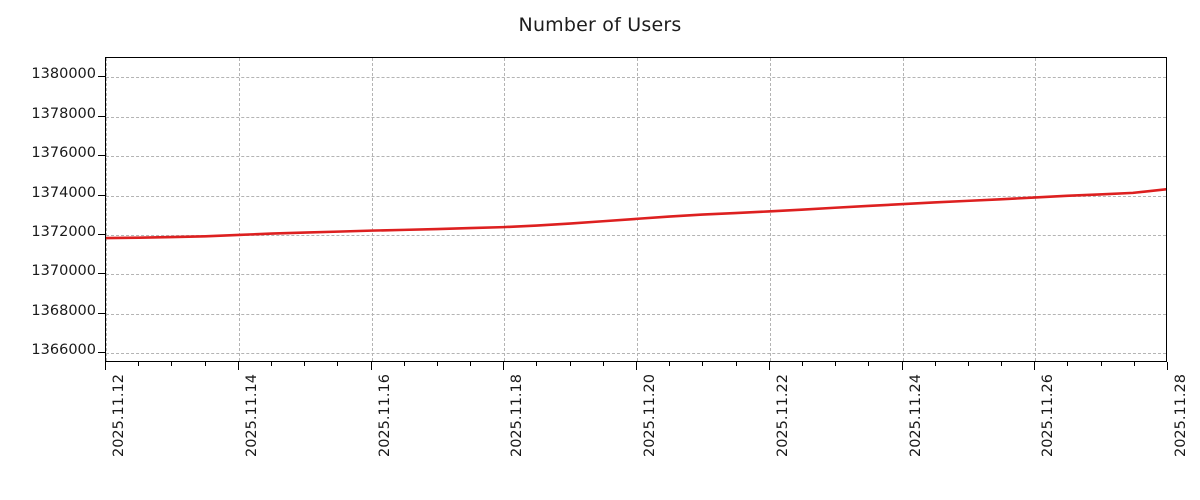 This screenshot has width=1200, height=500. I want to click on x-tick-label: 2025.11.20, so click(650, 416).